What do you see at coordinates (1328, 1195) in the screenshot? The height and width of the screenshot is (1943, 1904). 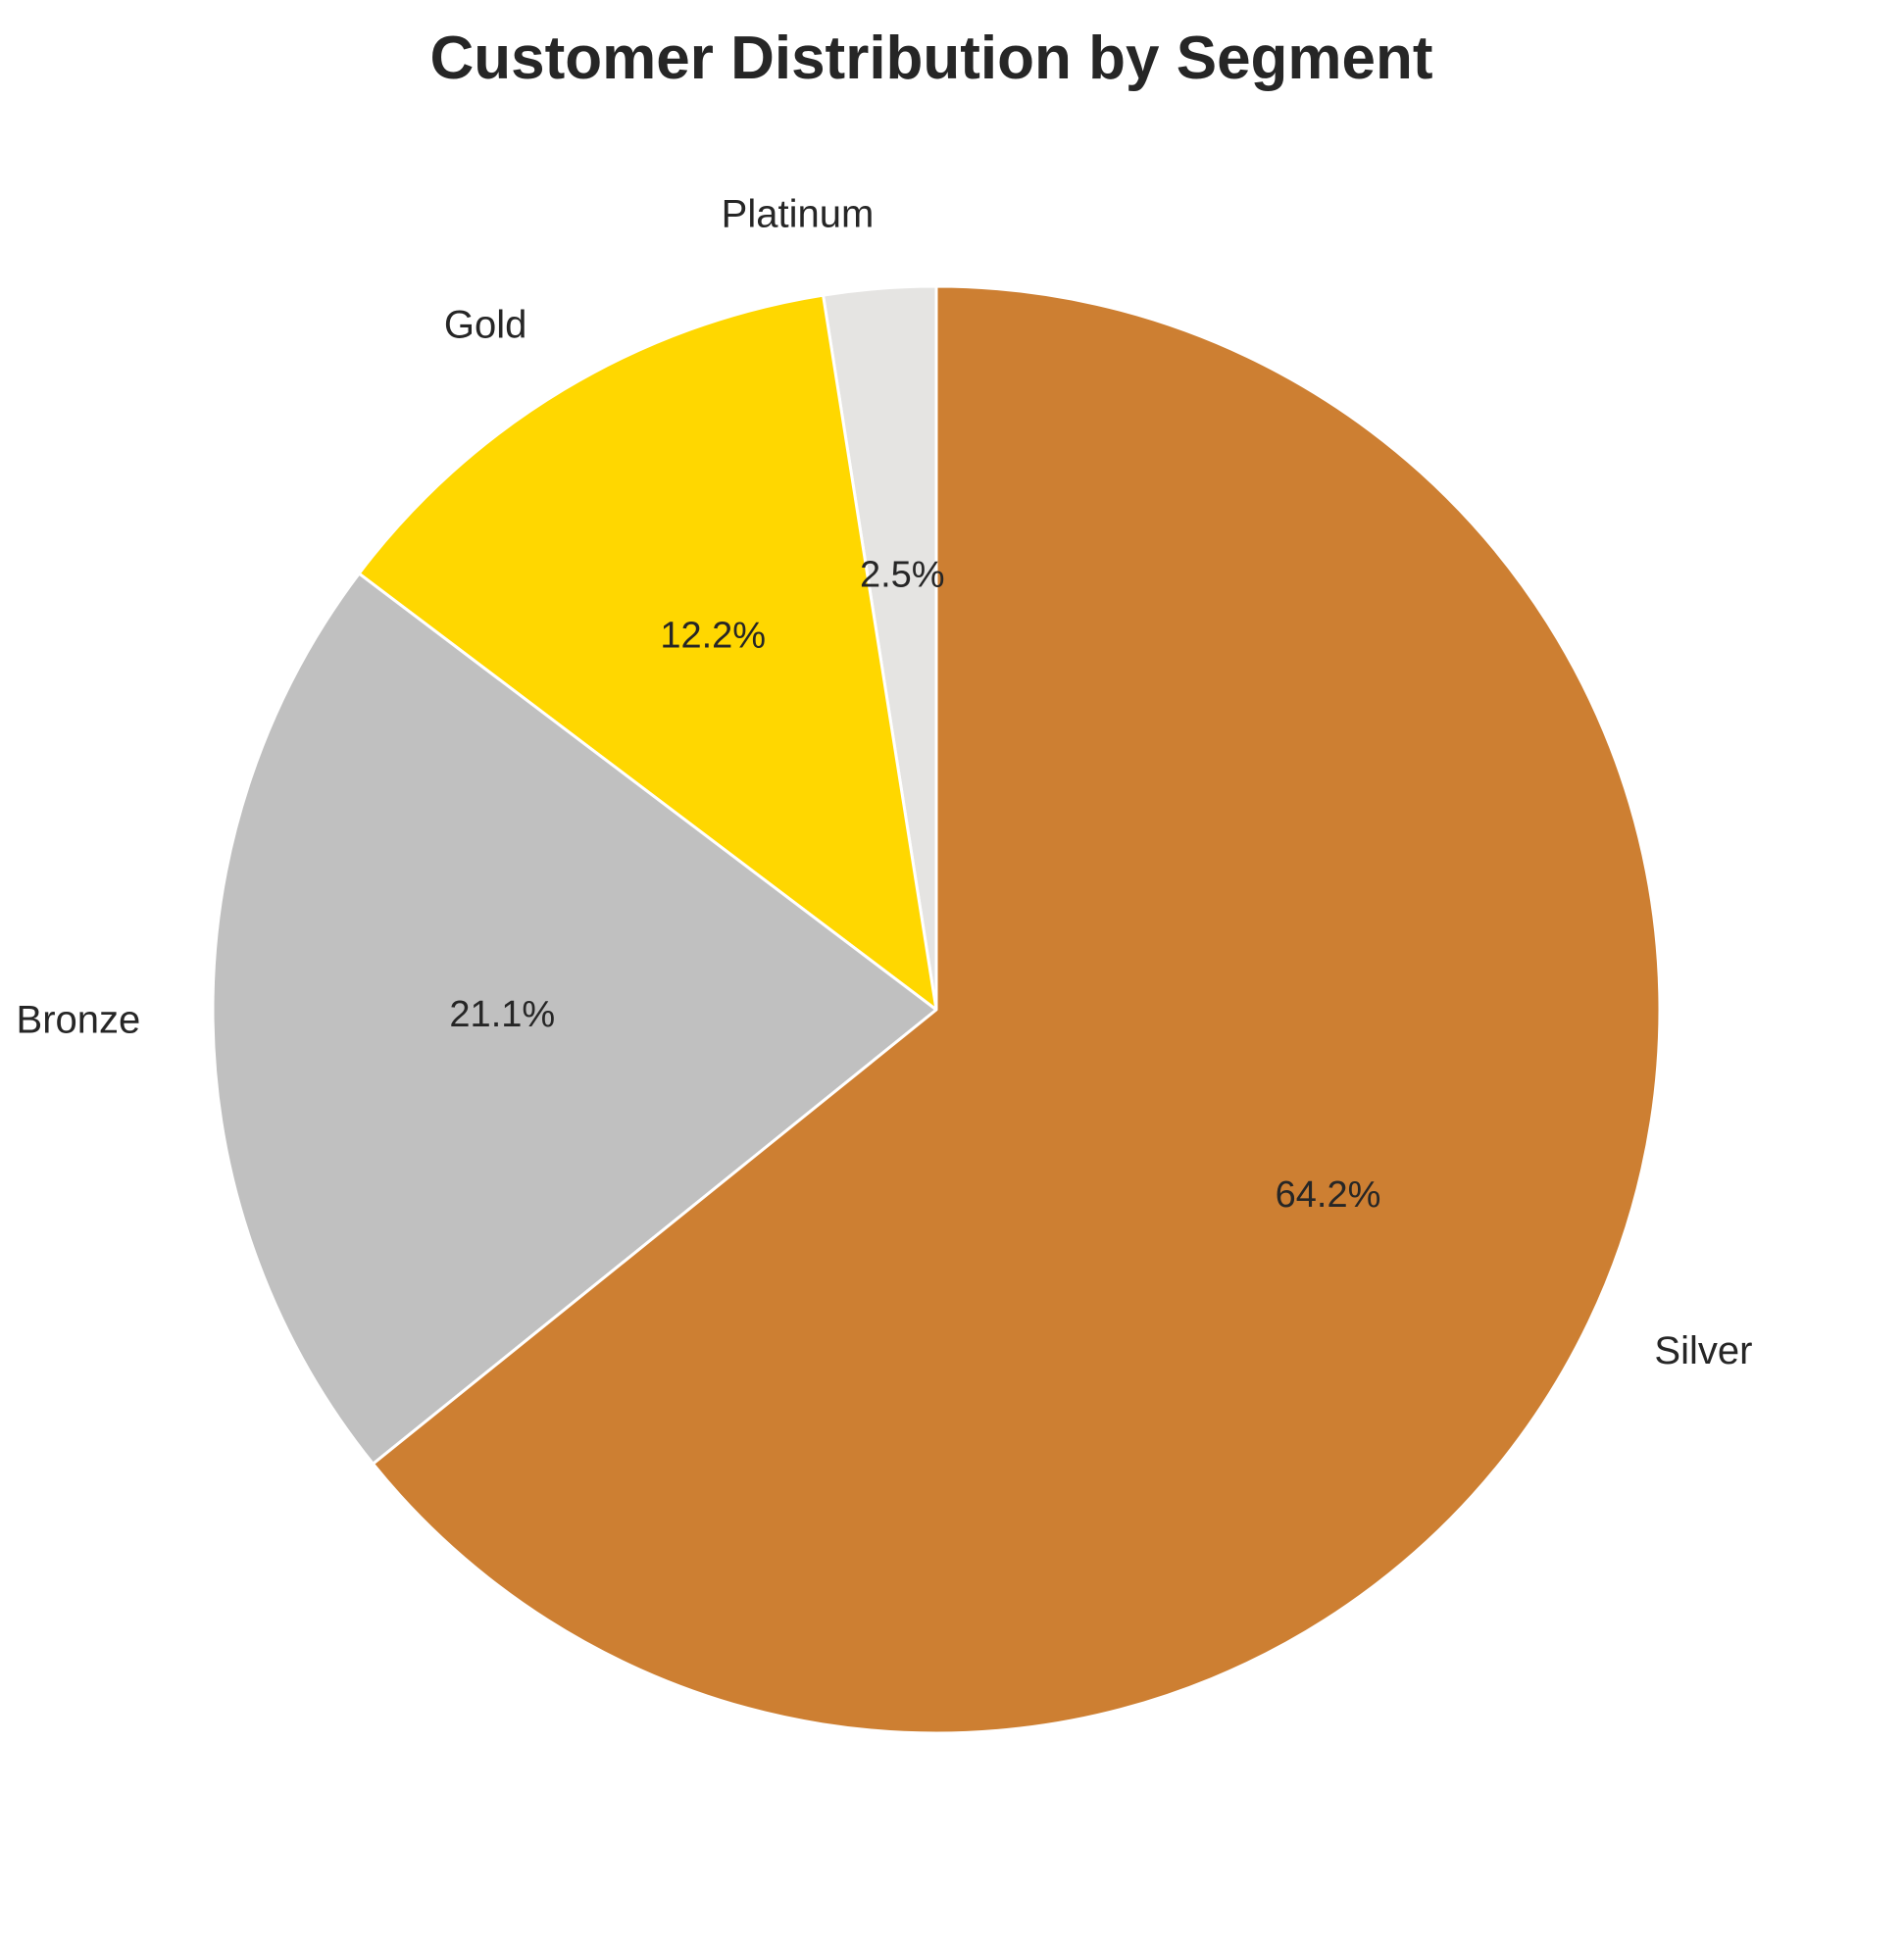 I see `pct-label-silver: 64.2%` at bounding box center [1328, 1195].